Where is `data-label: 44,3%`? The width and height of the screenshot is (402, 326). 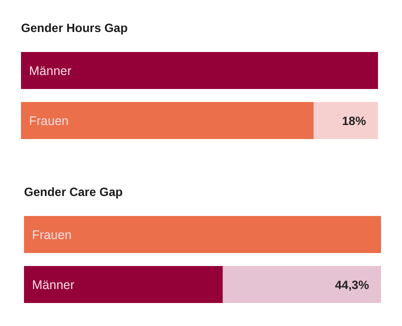 data-label: 44,3% is located at coordinates (352, 285).